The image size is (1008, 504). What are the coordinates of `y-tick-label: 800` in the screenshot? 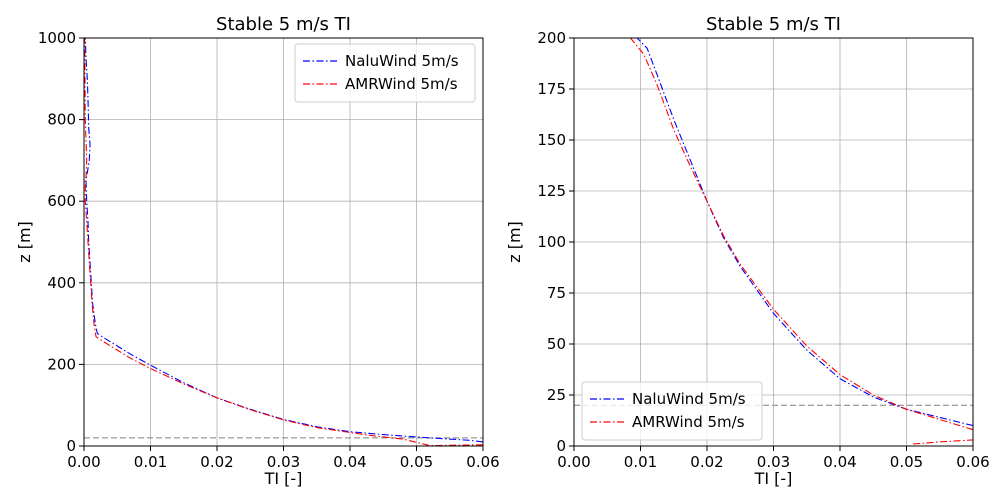 It's located at (61, 120).